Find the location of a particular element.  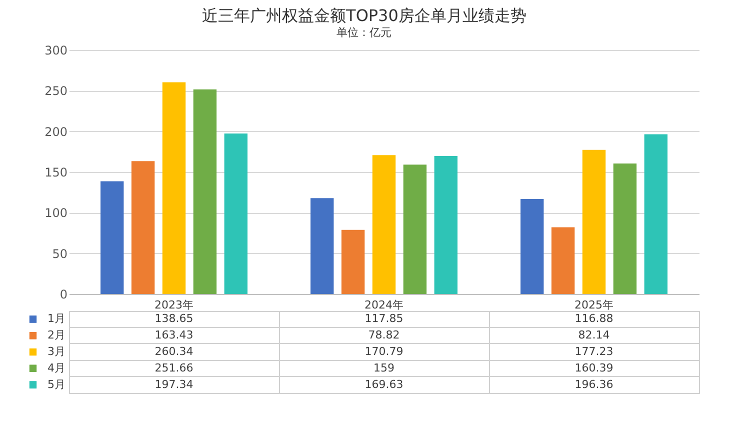

y-tick-label: 100 is located at coordinates (56, 213).